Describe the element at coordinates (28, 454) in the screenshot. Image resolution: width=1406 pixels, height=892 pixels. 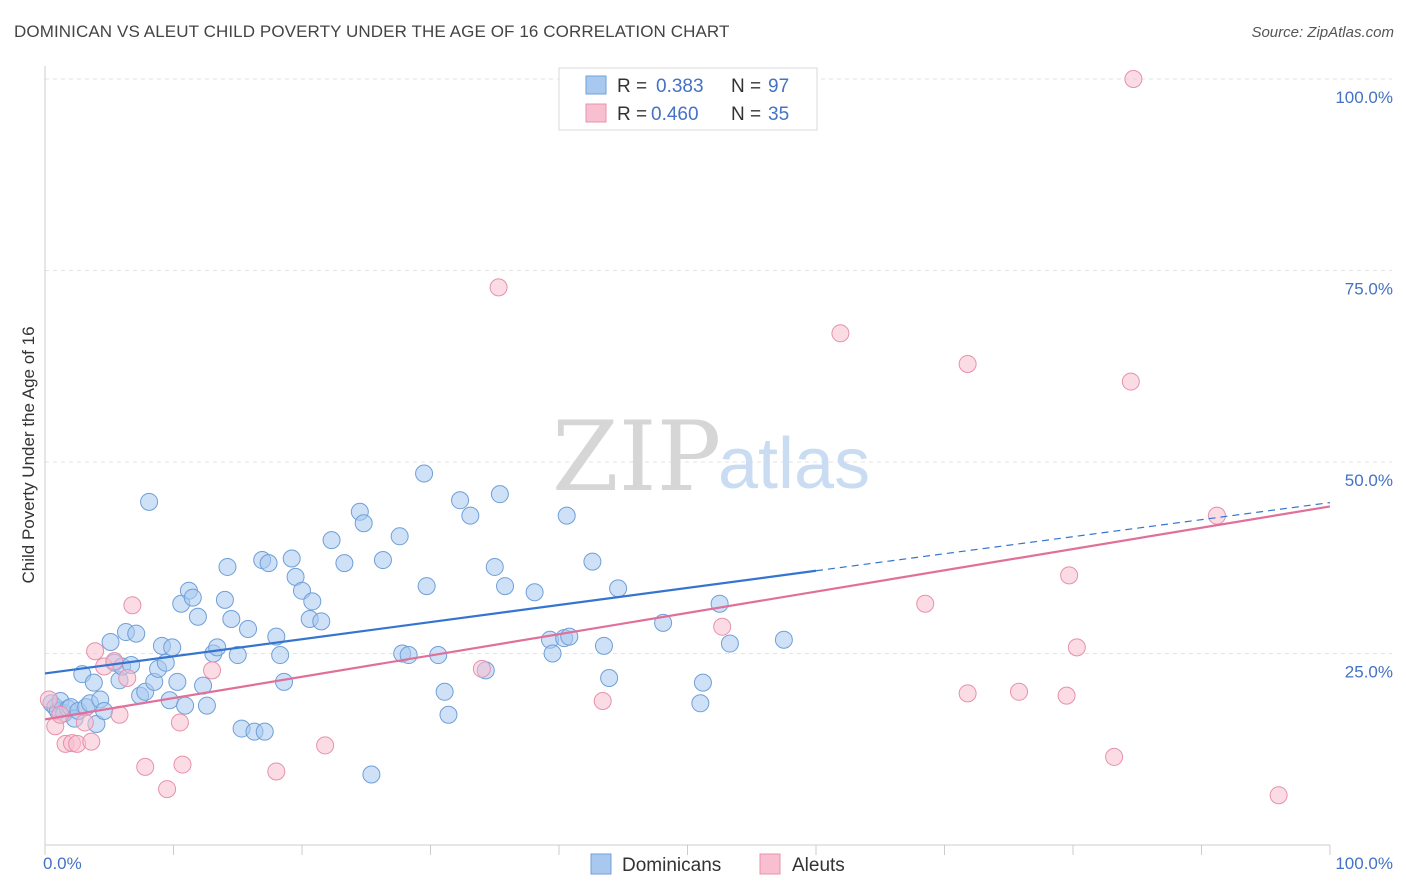
I see `y-axis-label: Child Poverty Under the Age of 16` at that location.